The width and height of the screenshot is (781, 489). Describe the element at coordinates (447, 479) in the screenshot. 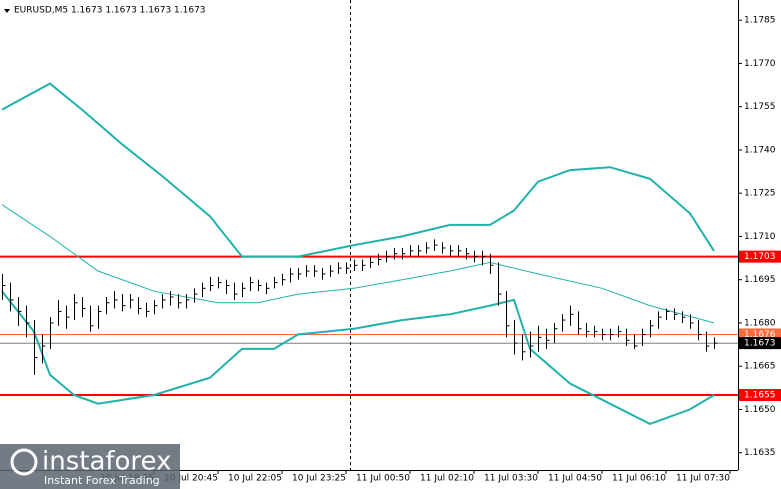

I see `x-tick-label: 11 Jul 02:10` at that location.